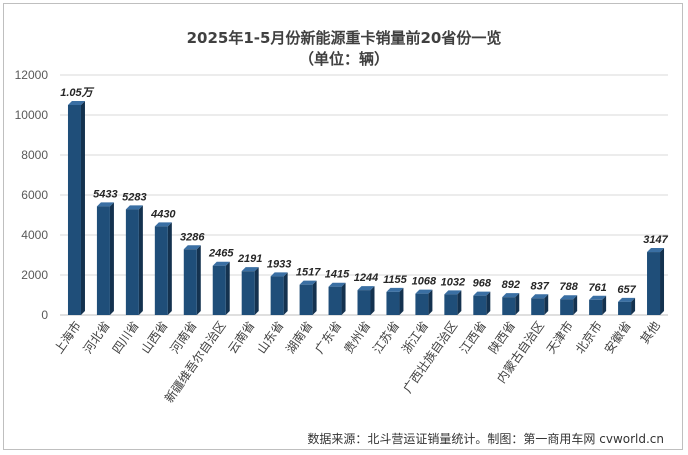  What do you see at coordinates (424, 282) in the screenshot?
I see `data-label: 1068` at bounding box center [424, 282].